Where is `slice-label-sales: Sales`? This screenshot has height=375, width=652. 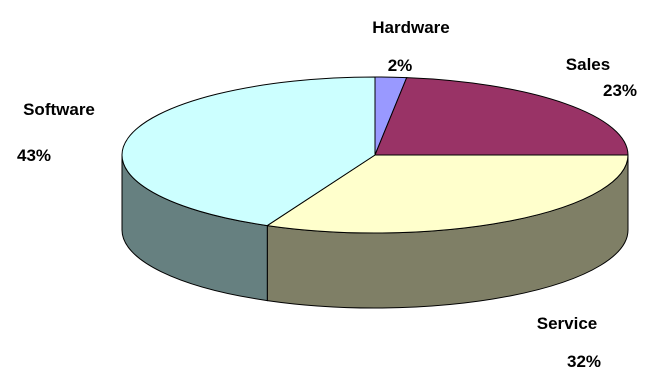 slice-label-sales: Sales is located at coordinates (588, 64).